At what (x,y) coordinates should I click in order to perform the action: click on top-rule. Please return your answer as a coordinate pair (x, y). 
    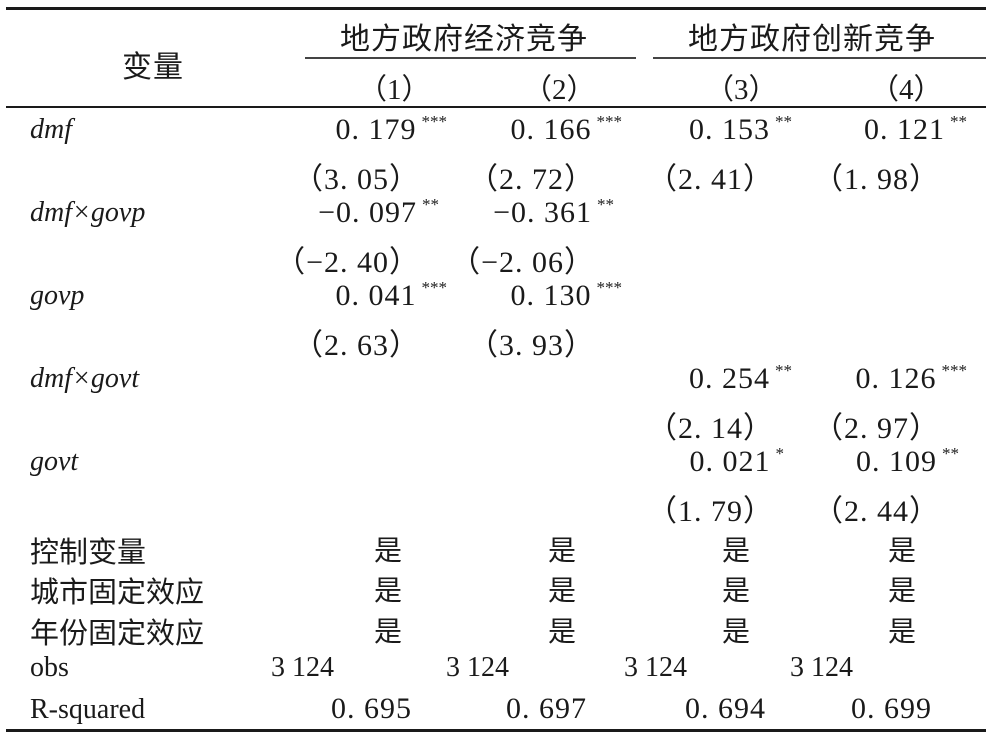
    Looking at the image, I should click on (496, 8).